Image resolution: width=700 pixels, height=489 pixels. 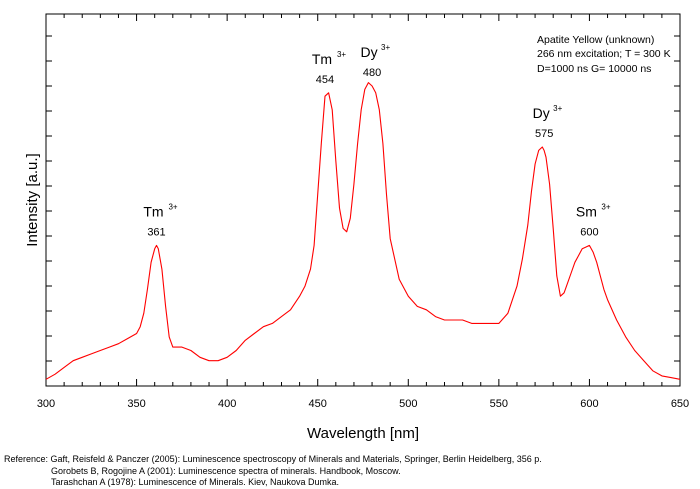 What do you see at coordinates (363, 433) in the screenshot?
I see `x-axis-label: Wavelength [nm]` at bounding box center [363, 433].